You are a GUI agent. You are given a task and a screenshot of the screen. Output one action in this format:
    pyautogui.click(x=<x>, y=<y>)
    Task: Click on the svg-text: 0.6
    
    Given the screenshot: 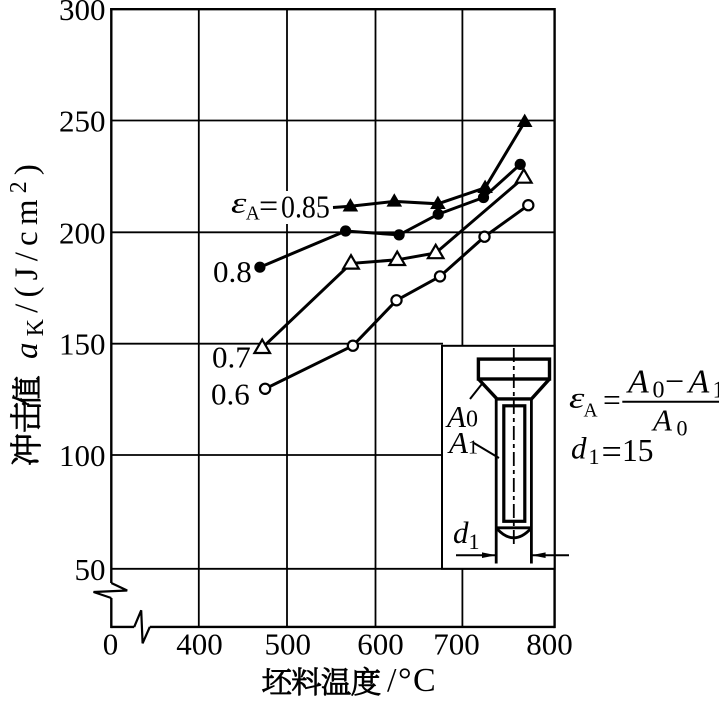 What is the action you would take?
    pyautogui.click(x=230, y=394)
    